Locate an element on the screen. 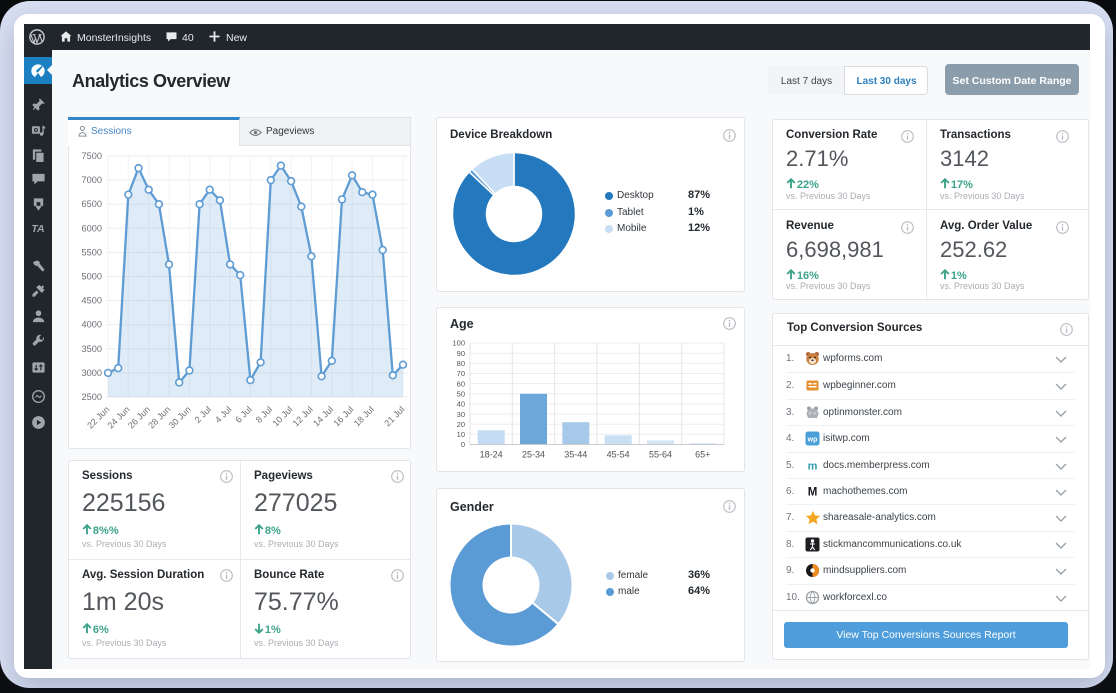 Image resolution: width=1116 pixels, height=693 pixels. svg-text: wp is located at coordinates (812, 440).